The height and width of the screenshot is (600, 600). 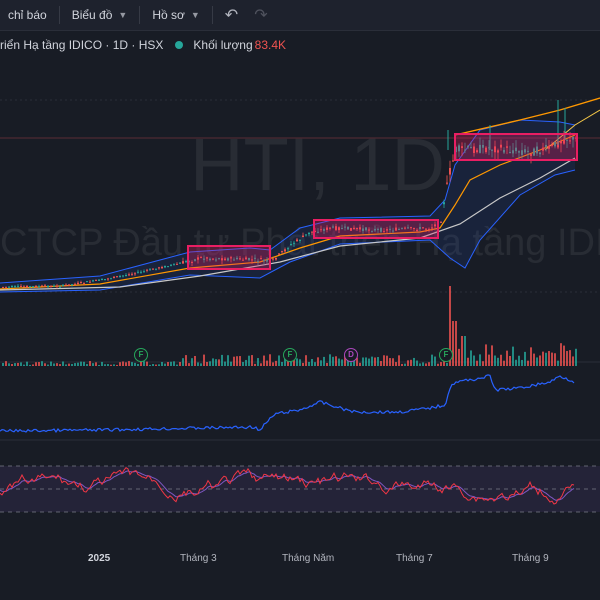 What do you see at coordinates (175, 15) in the screenshot?
I see `profile-button: Hồ sơ ▼` at bounding box center [175, 15].